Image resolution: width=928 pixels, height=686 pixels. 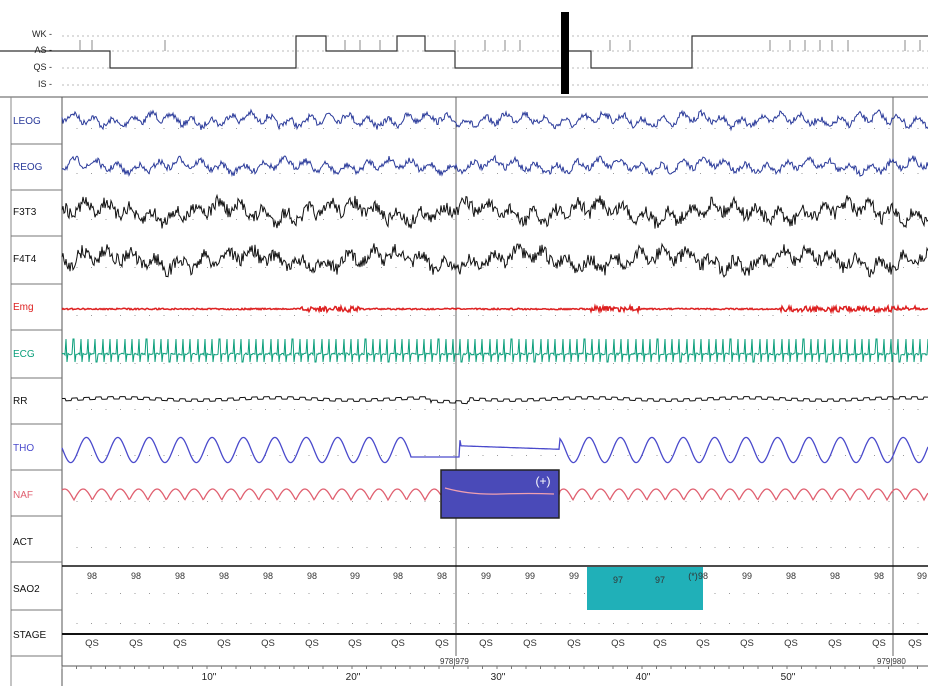 What do you see at coordinates (494, 120) in the screenshot?
I see `leog-trace` at bounding box center [494, 120].